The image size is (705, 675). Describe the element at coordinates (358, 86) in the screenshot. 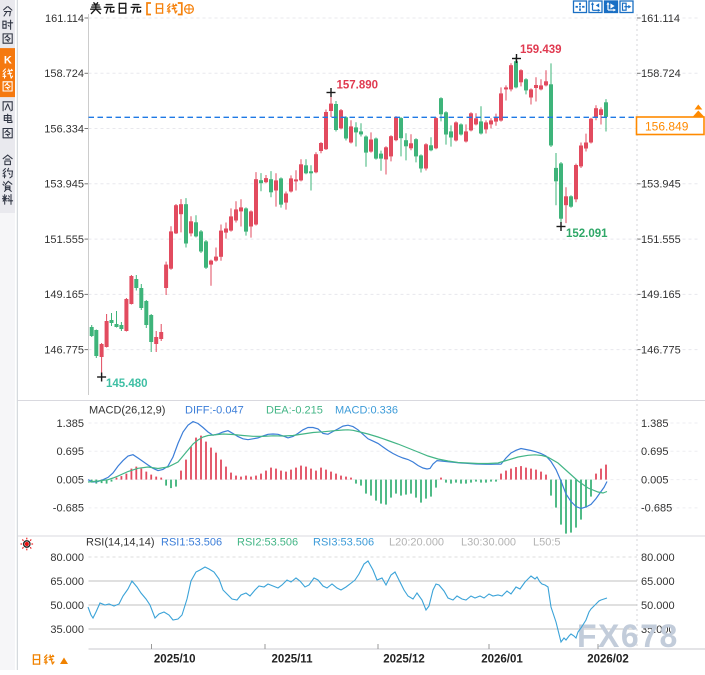

I see `svg-text: 157.890` at that location.